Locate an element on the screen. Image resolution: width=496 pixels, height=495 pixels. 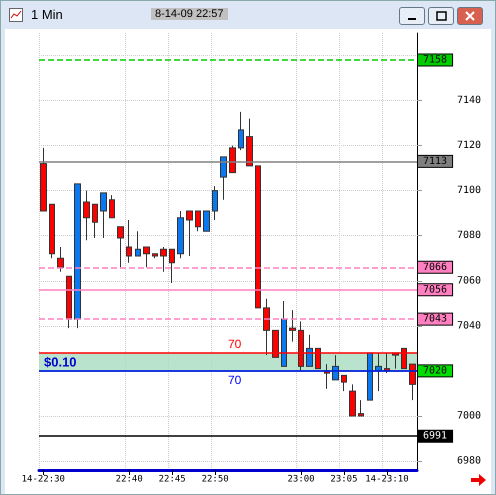
text: 8-14-09 22:57 is located at coordinates (189, 14).